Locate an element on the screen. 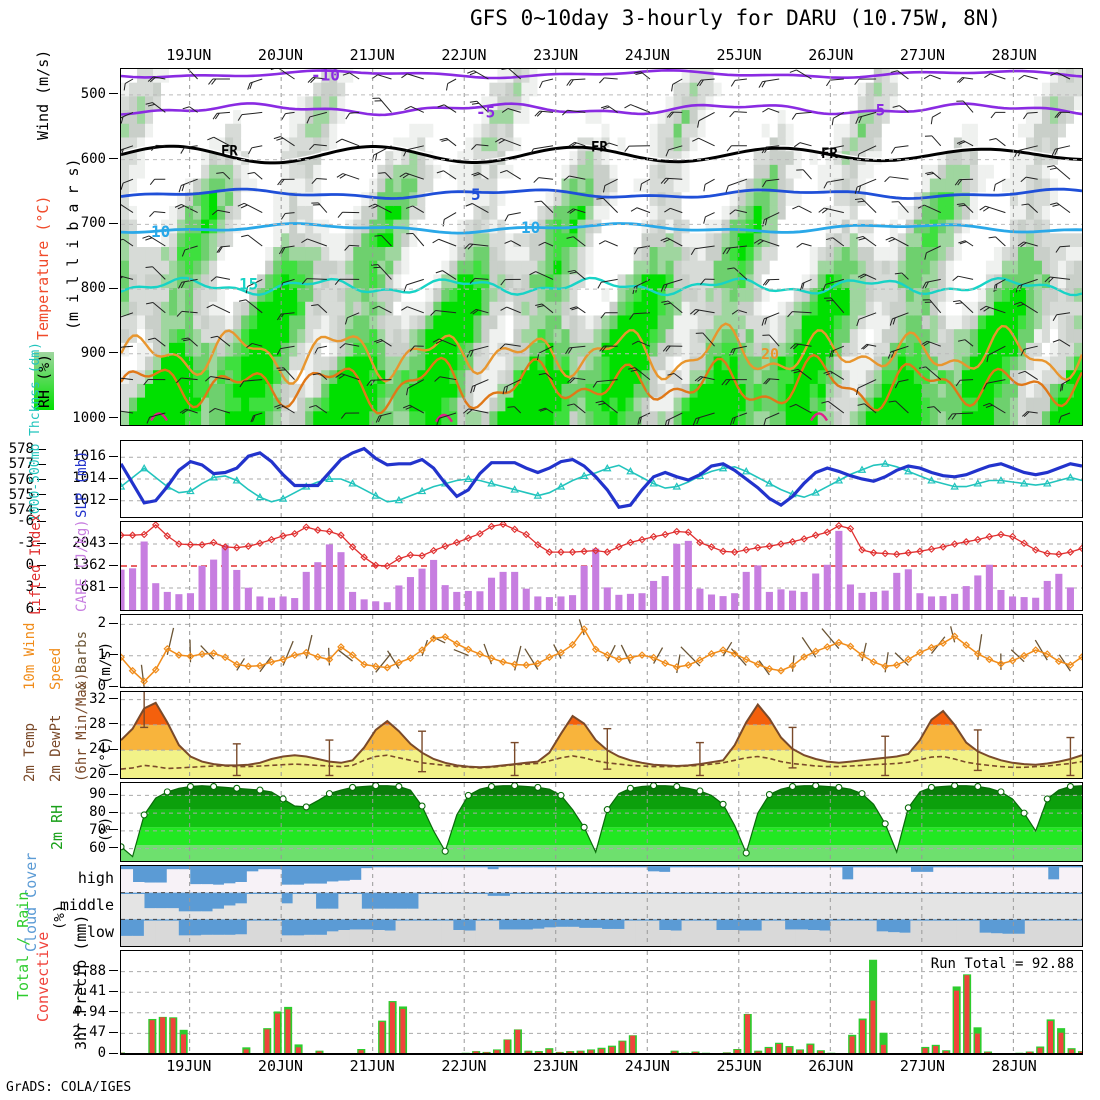 This screenshot has width=1100, height=1100. y-tick: 1000 is located at coordinates (89, 418).